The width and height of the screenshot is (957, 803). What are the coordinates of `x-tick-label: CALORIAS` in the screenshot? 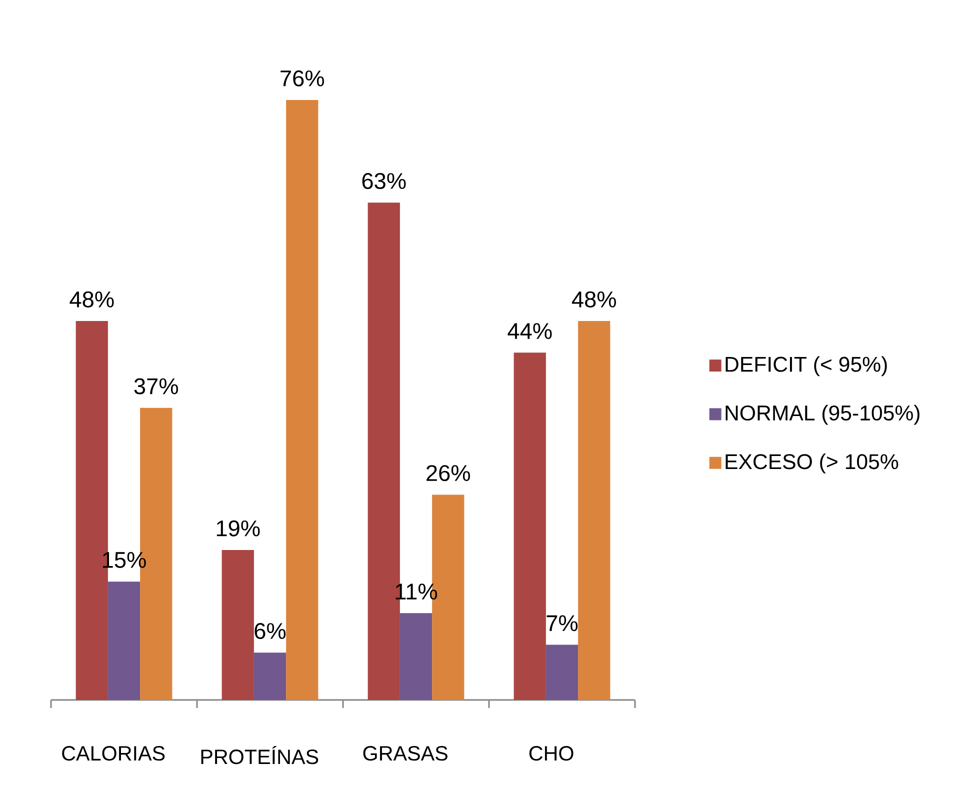 It's located at (113, 753).